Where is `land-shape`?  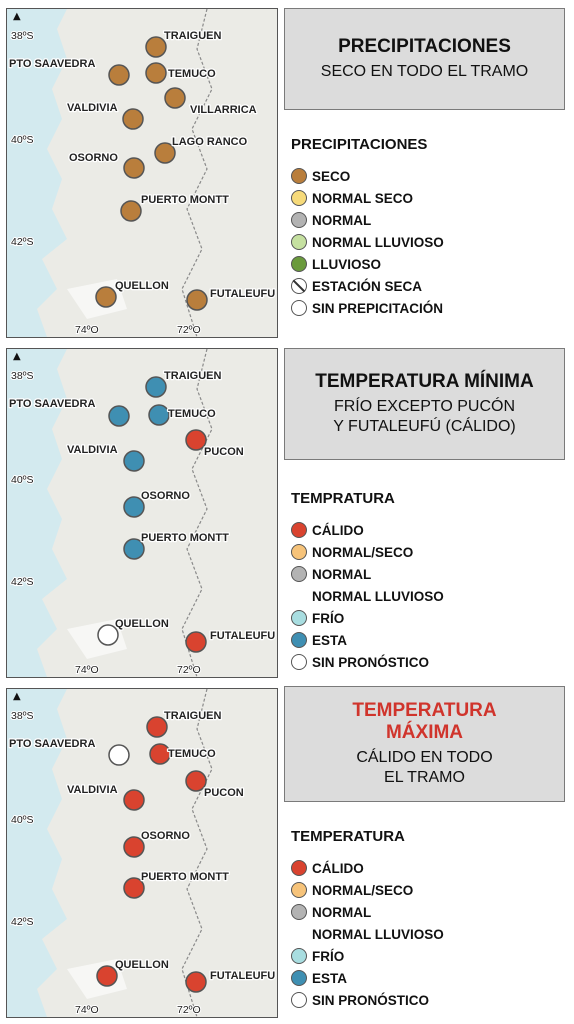
land-shape is located at coordinates (157, 513).